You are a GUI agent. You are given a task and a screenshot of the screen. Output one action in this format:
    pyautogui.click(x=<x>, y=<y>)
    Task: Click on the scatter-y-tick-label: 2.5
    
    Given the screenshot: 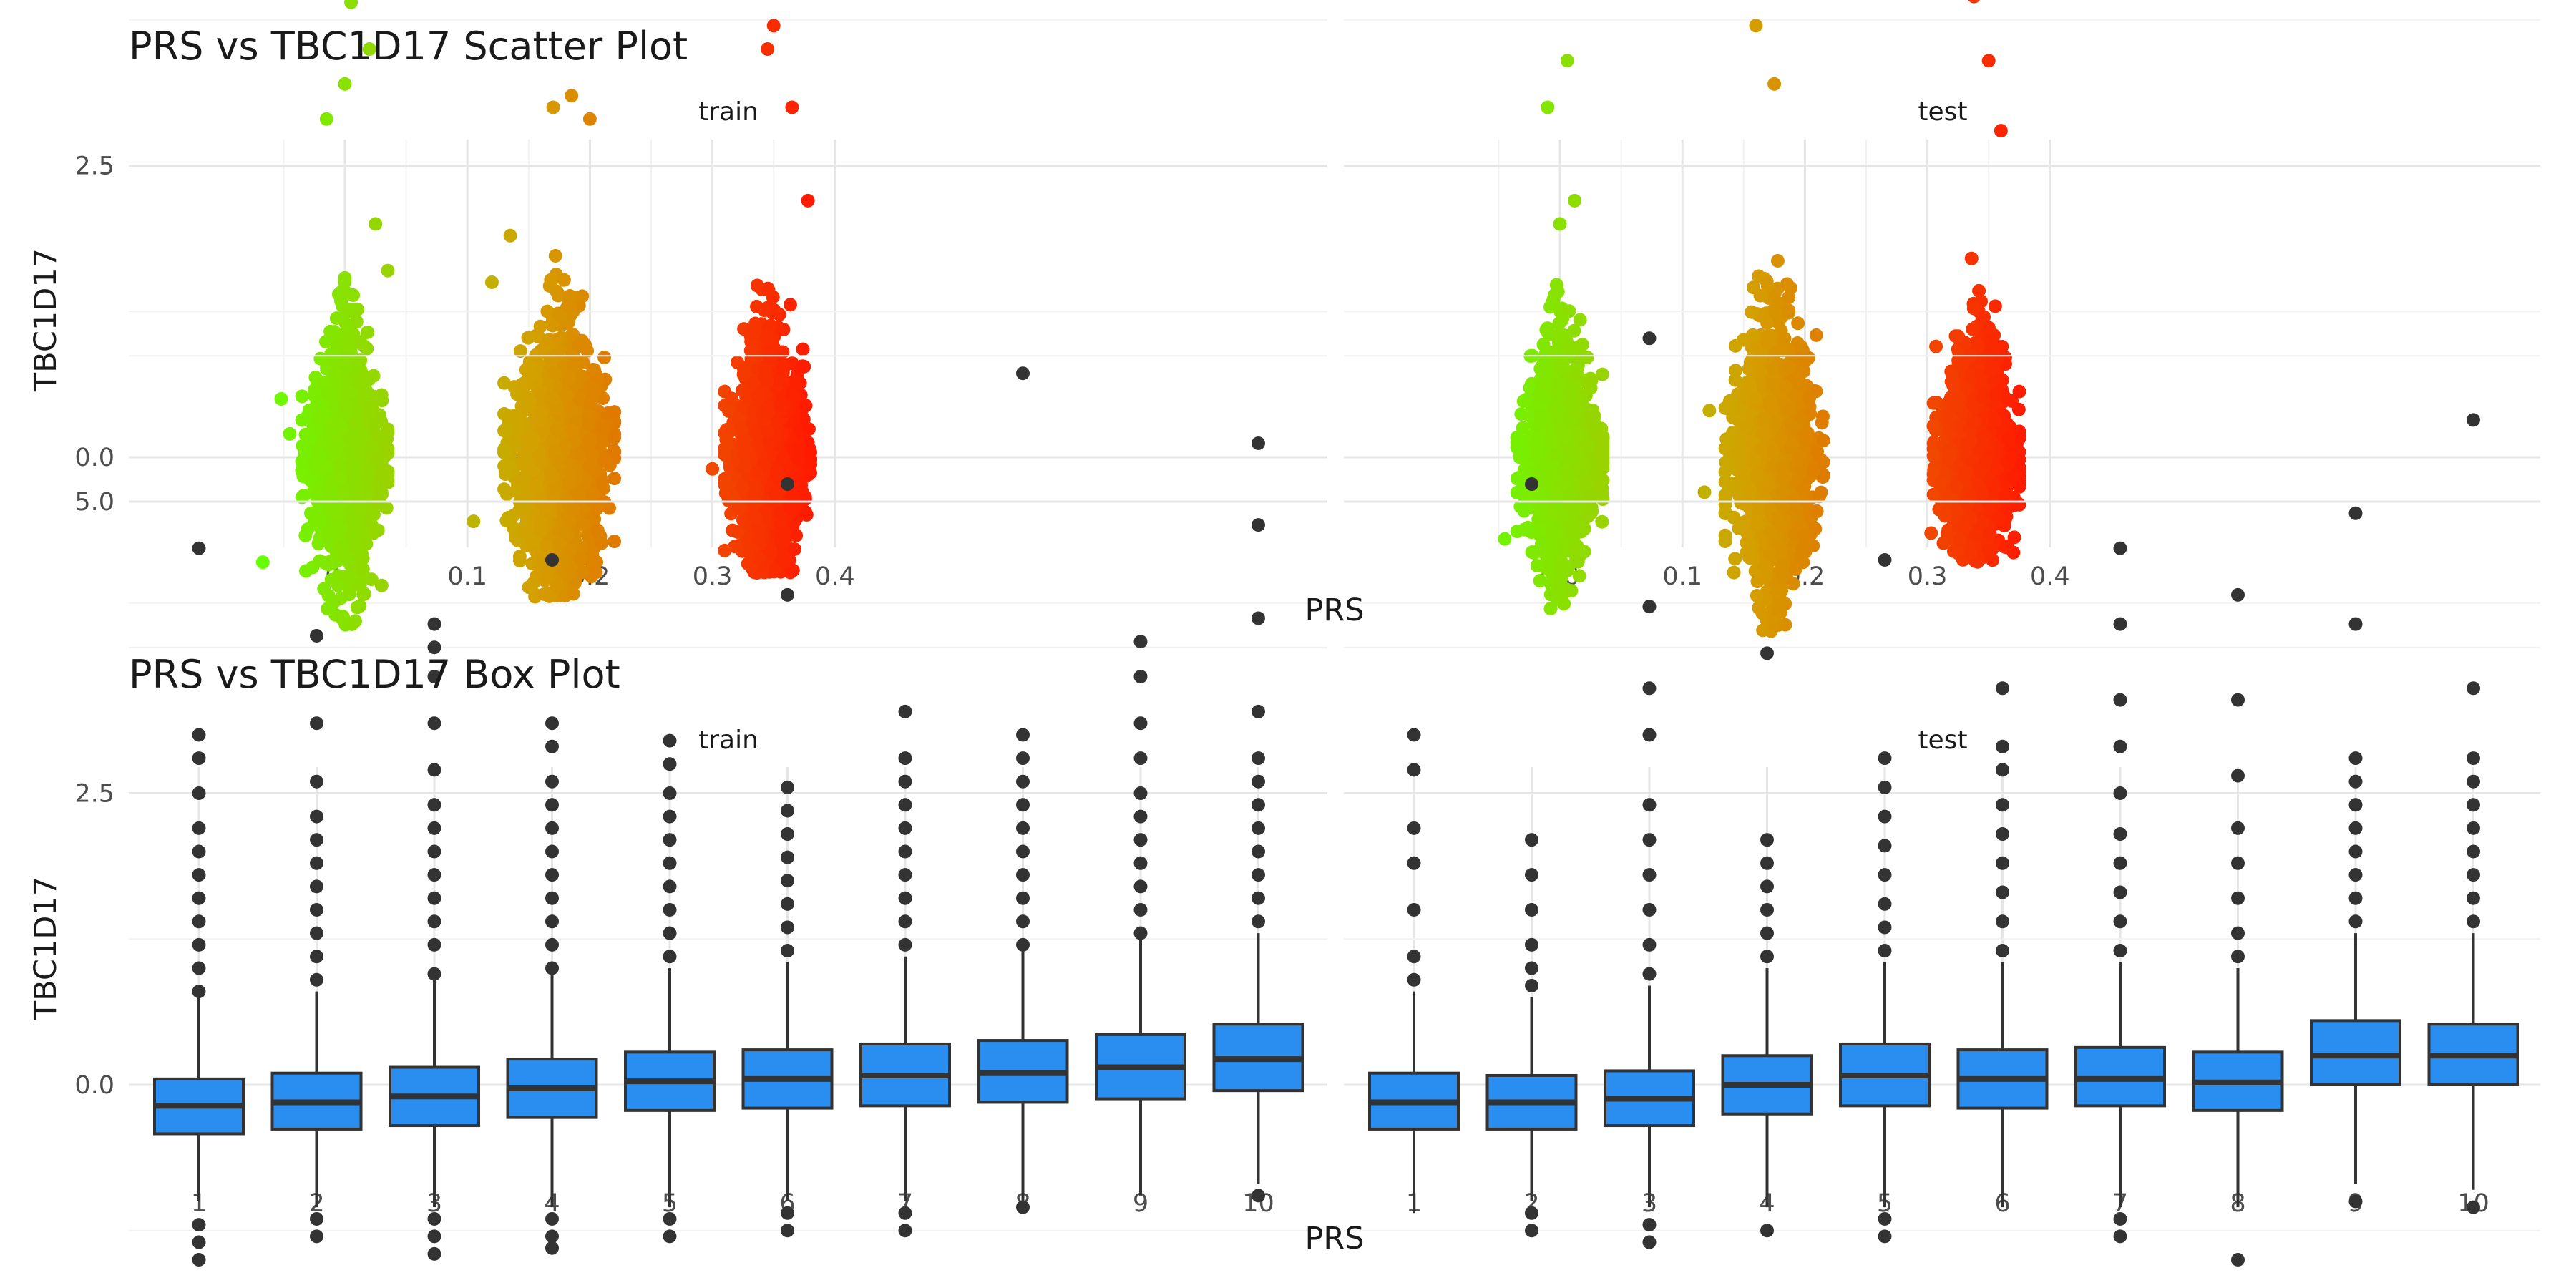 What is the action you would take?
    pyautogui.click(x=94, y=166)
    